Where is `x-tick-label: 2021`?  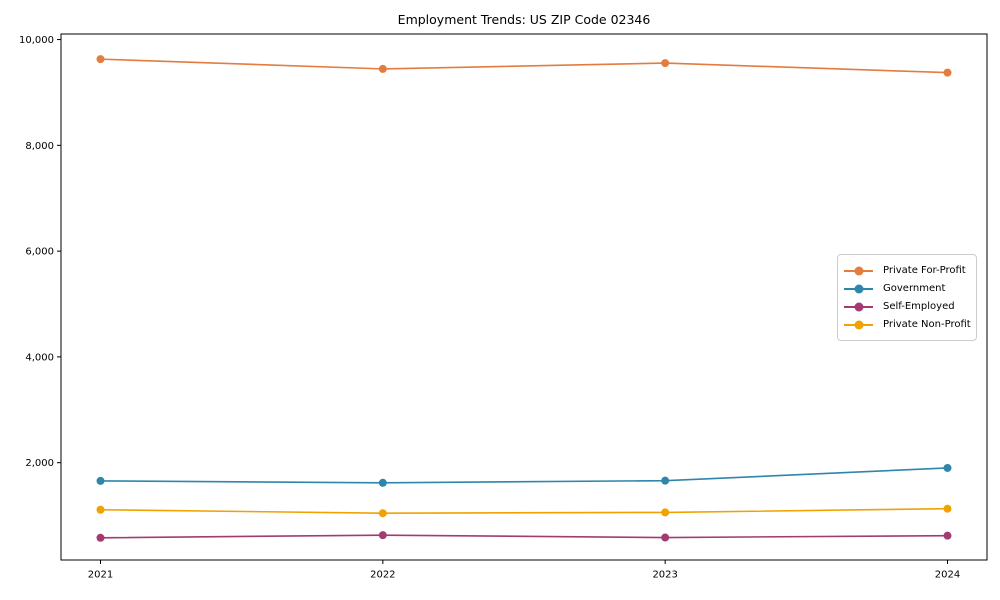 x-tick-label: 2021 is located at coordinates (100, 575).